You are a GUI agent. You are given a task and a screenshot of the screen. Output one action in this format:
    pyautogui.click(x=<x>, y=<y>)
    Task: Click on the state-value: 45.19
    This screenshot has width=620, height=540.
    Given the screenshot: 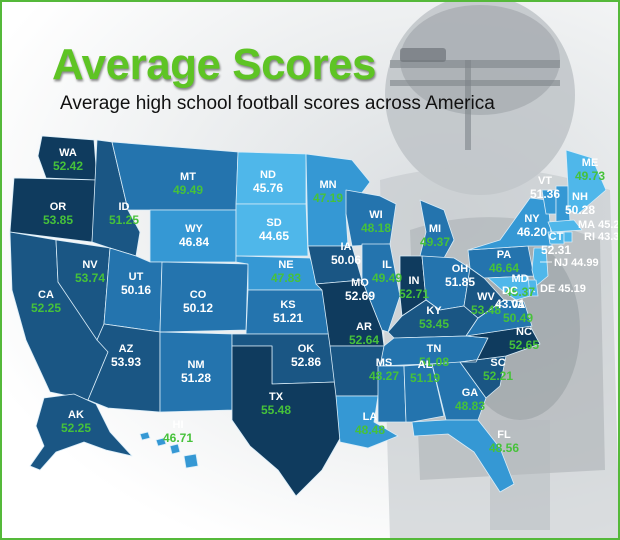 What is the action you would take?
    pyautogui.click(x=572, y=289)
    